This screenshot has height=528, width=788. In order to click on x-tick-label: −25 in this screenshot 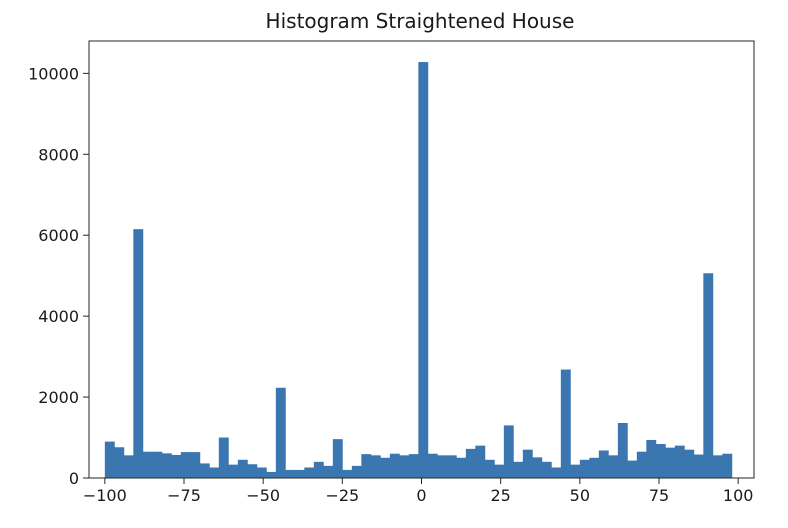, I will do `click(342, 495)`.